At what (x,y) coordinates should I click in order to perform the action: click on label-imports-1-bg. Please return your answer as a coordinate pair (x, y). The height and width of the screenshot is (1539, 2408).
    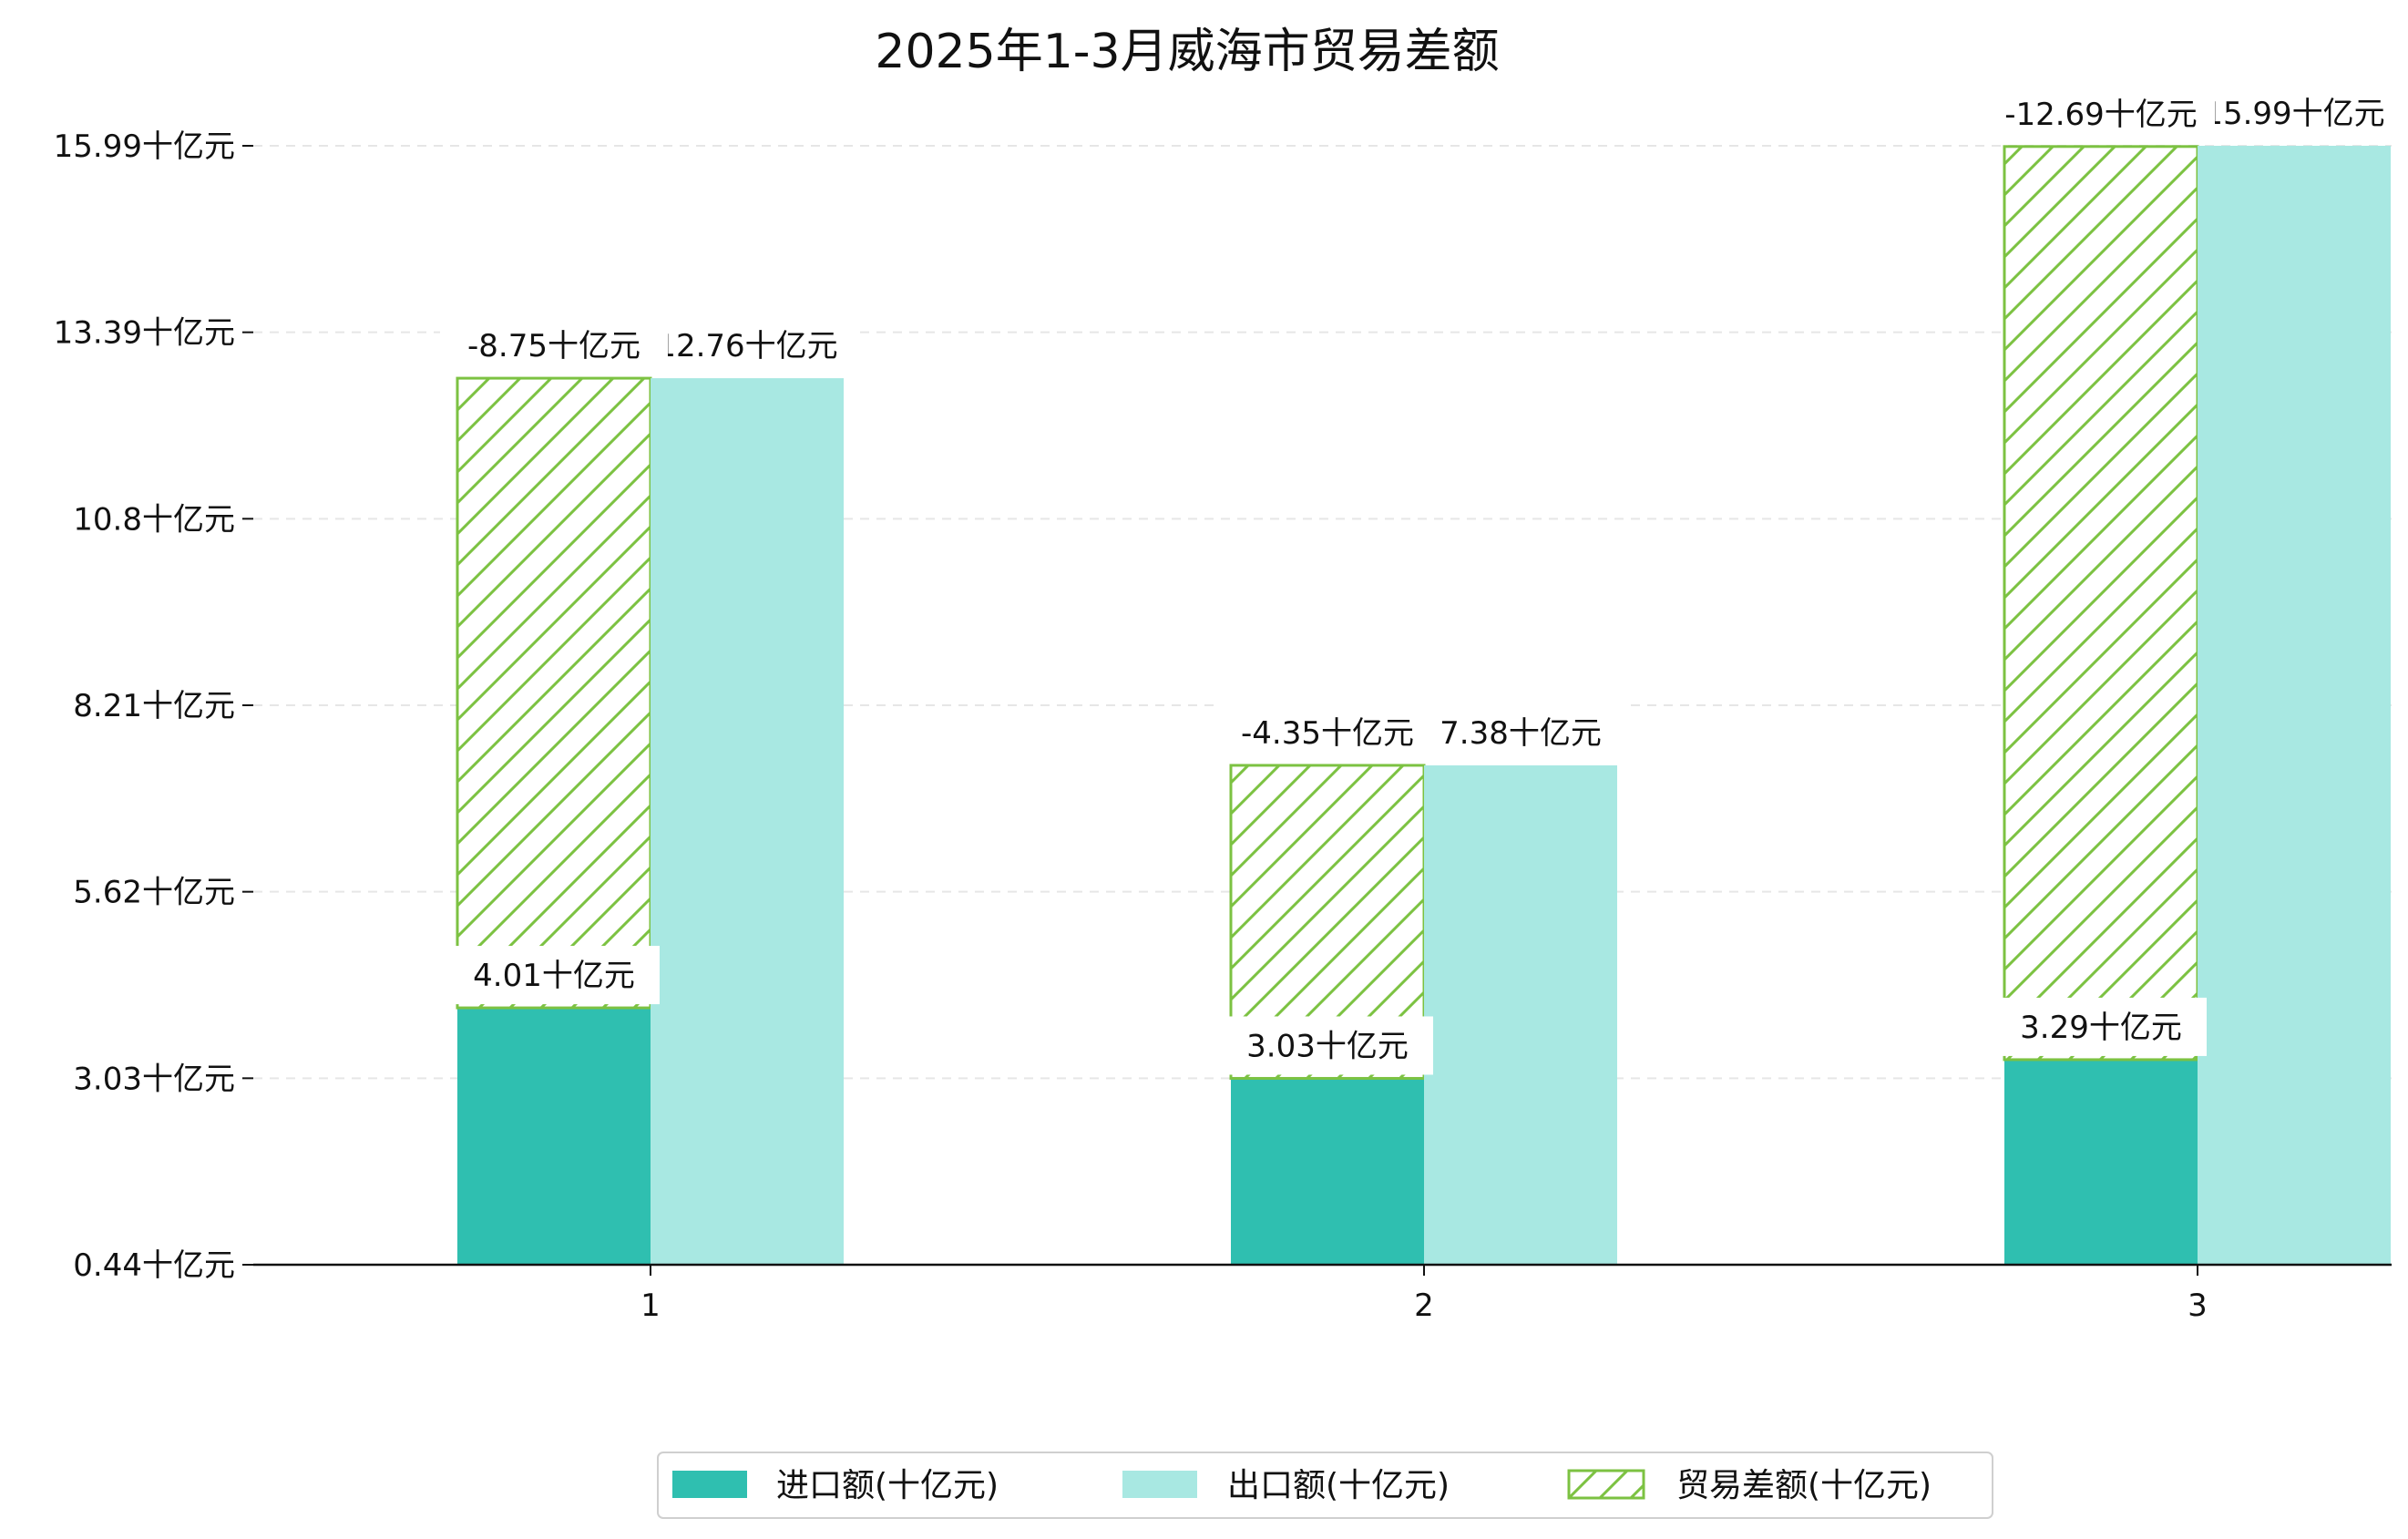
    Looking at the image, I should click on (554, 975).